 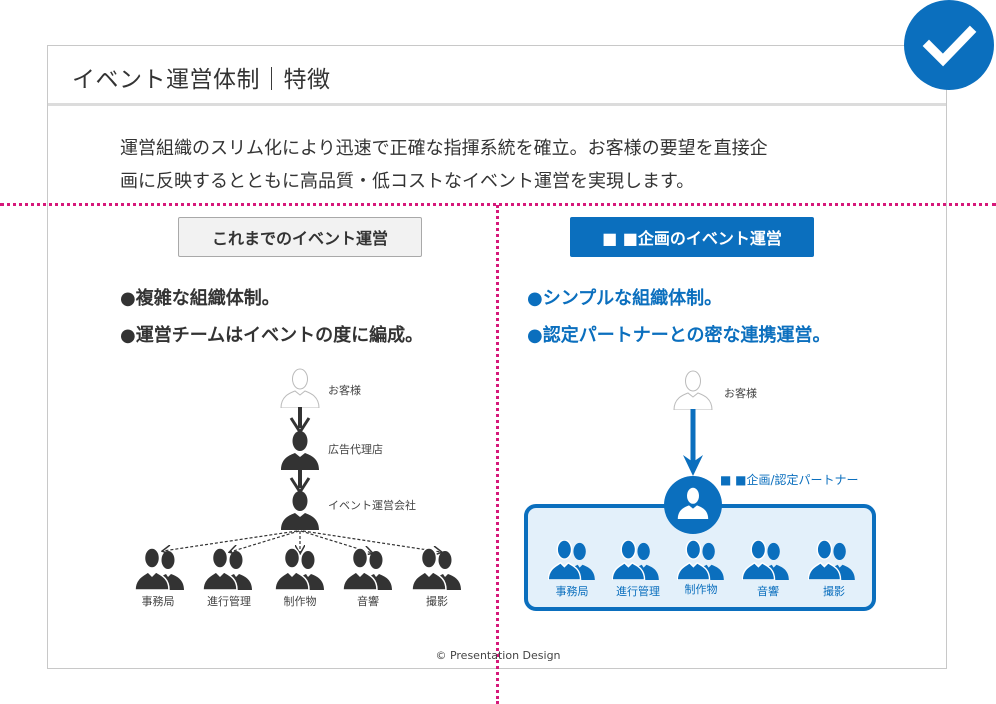 What do you see at coordinates (300, 510) in the screenshot?
I see `company-person-icon` at bounding box center [300, 510].